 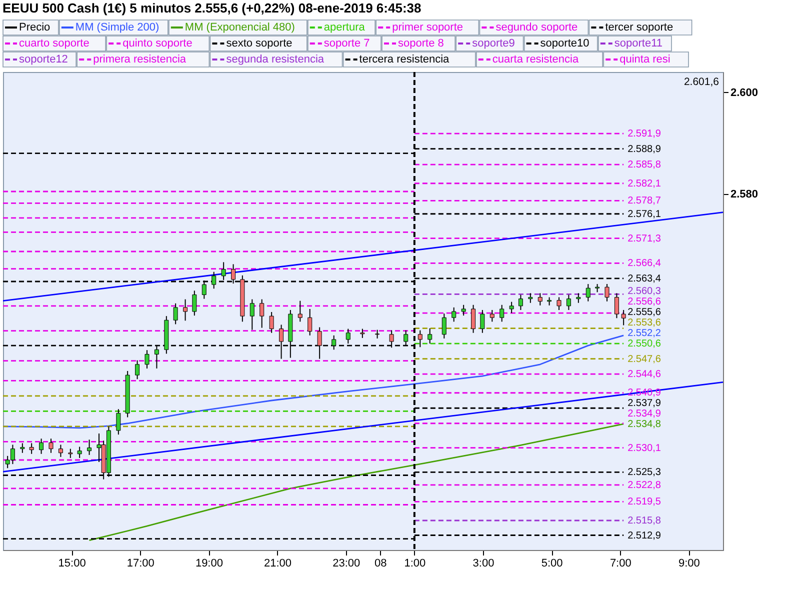 I want to click on legend-label: primera resistencia, so click(x=140, y=60).